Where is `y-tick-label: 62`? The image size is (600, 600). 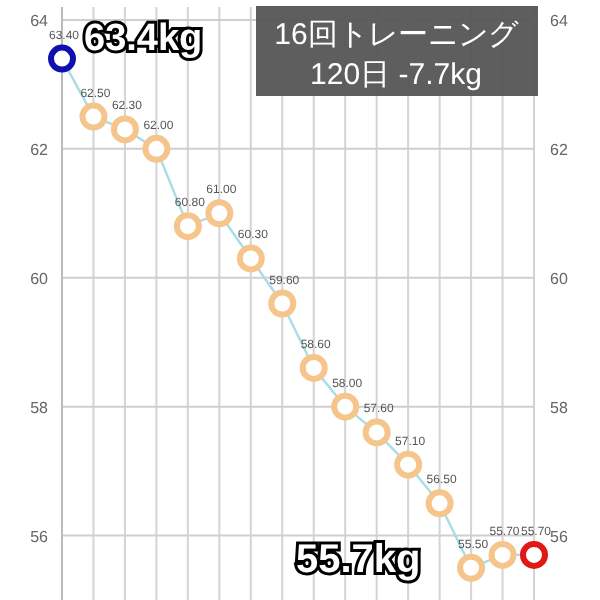 y-tick-label: 62 is located at coordinates (40, 149).